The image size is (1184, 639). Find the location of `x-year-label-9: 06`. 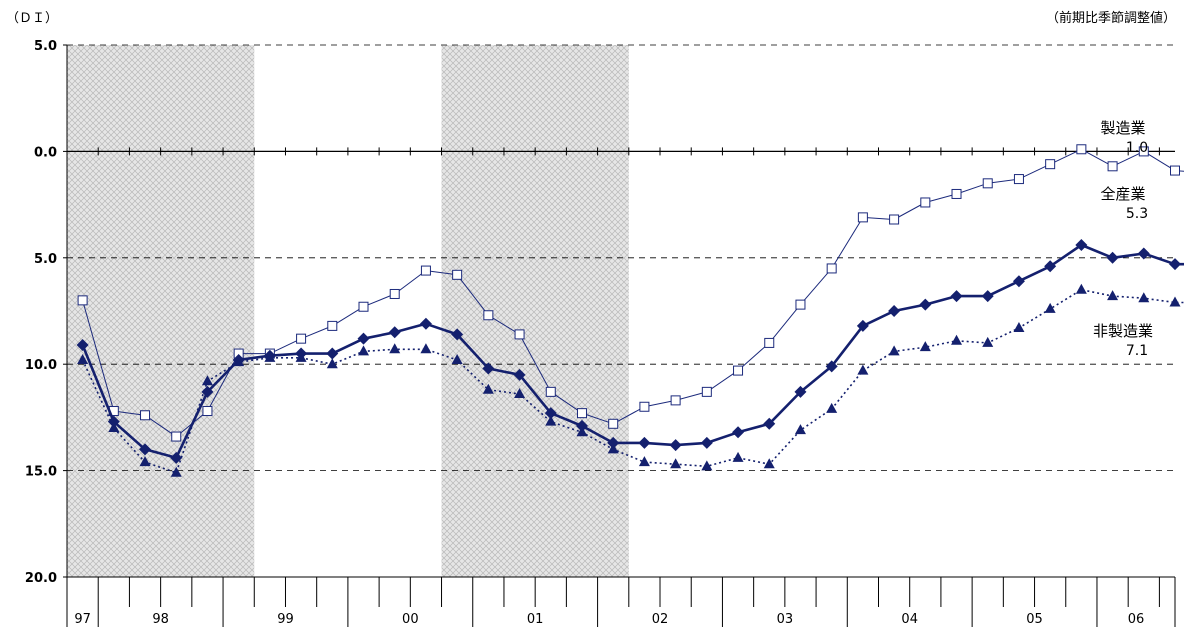

x-year-label-9: 06 is located at coordinates (1136, 619).